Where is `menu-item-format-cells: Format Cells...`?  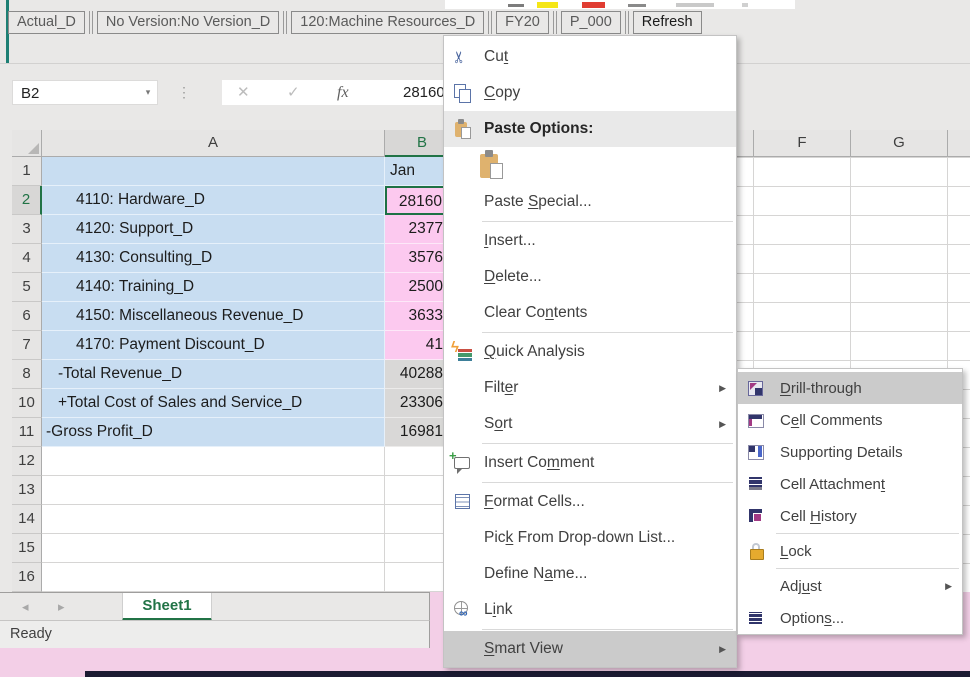 menu-item-format-cells: Format Cells... is located at coordinates (590, 502).